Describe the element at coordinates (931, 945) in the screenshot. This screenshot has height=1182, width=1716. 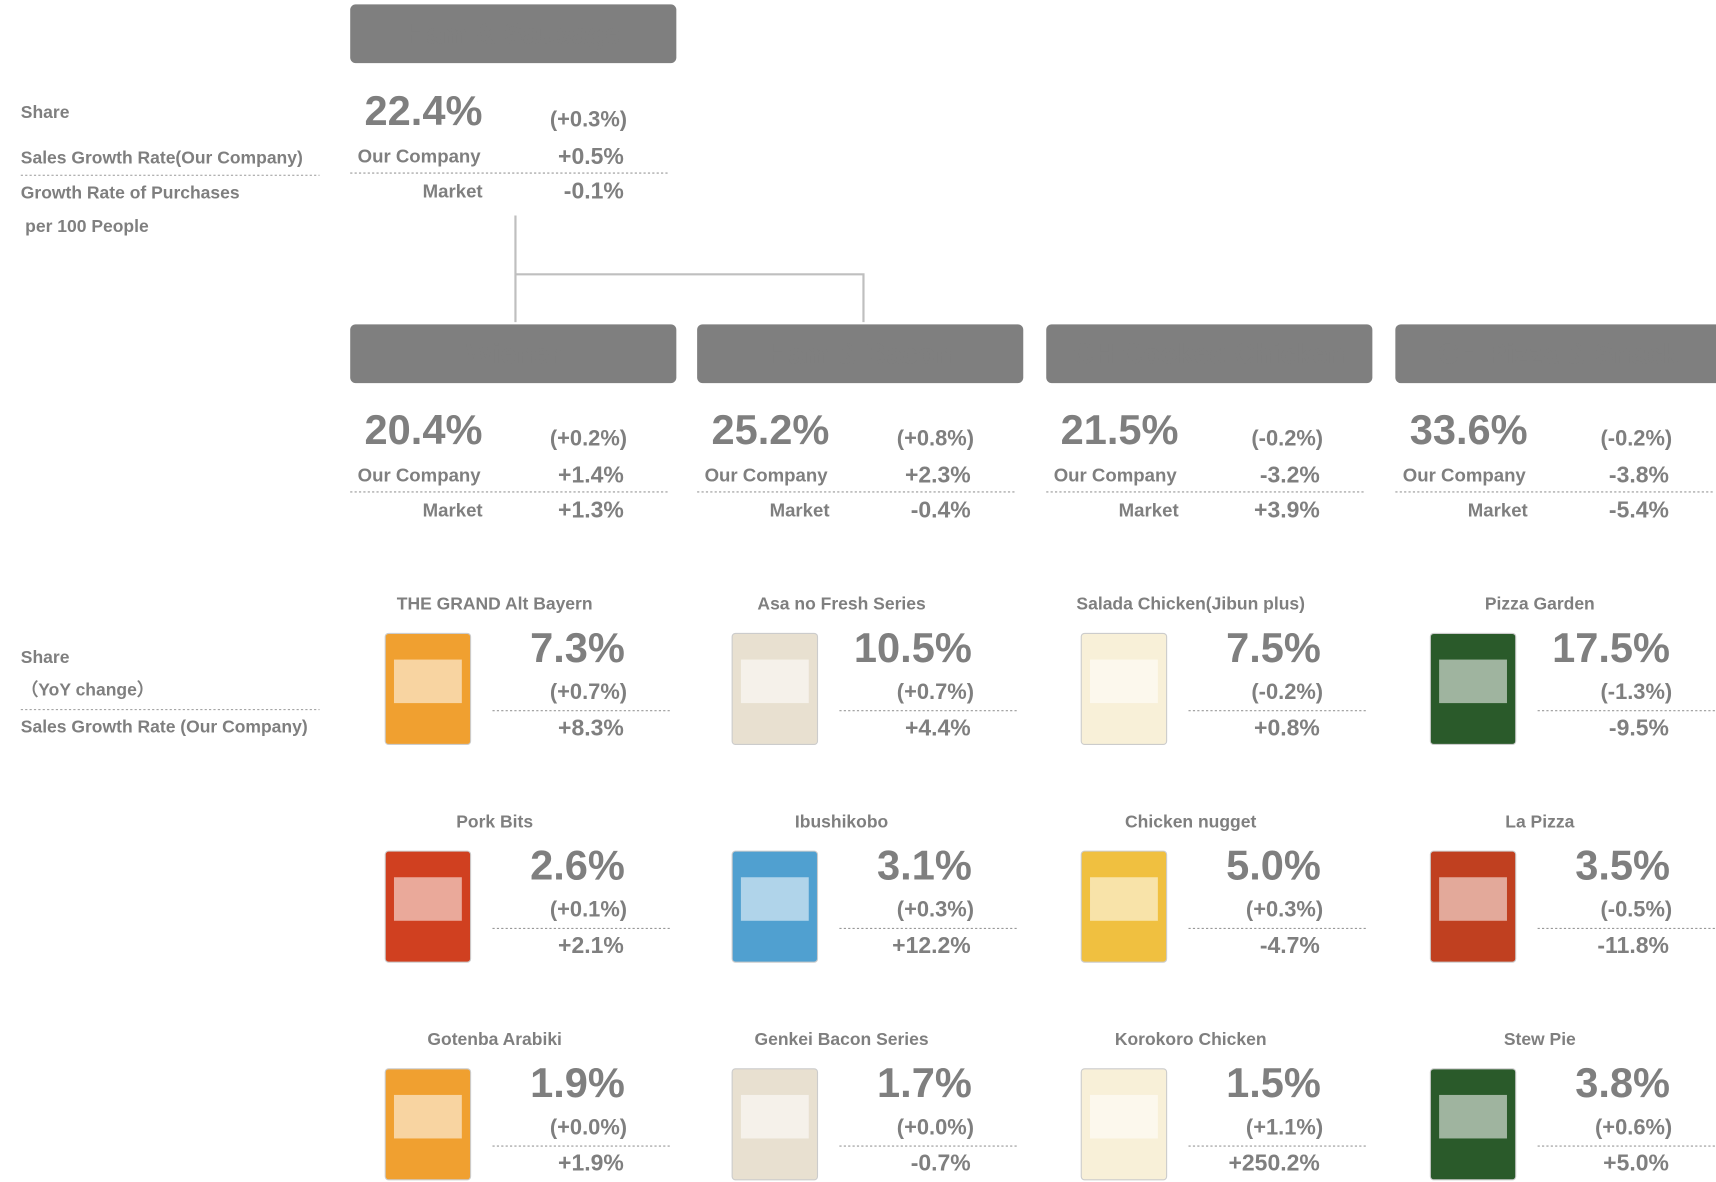
I see `product-sales-growth: +12.2%` at that location.